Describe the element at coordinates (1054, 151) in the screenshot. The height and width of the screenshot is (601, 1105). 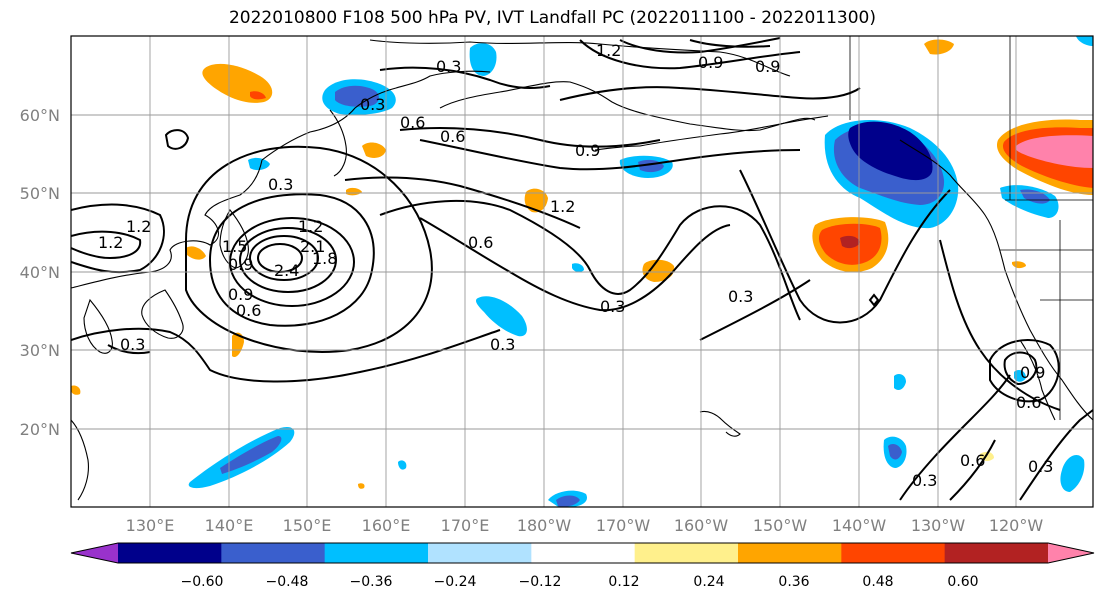
I see `shade-bc-ridge-core` at that location.